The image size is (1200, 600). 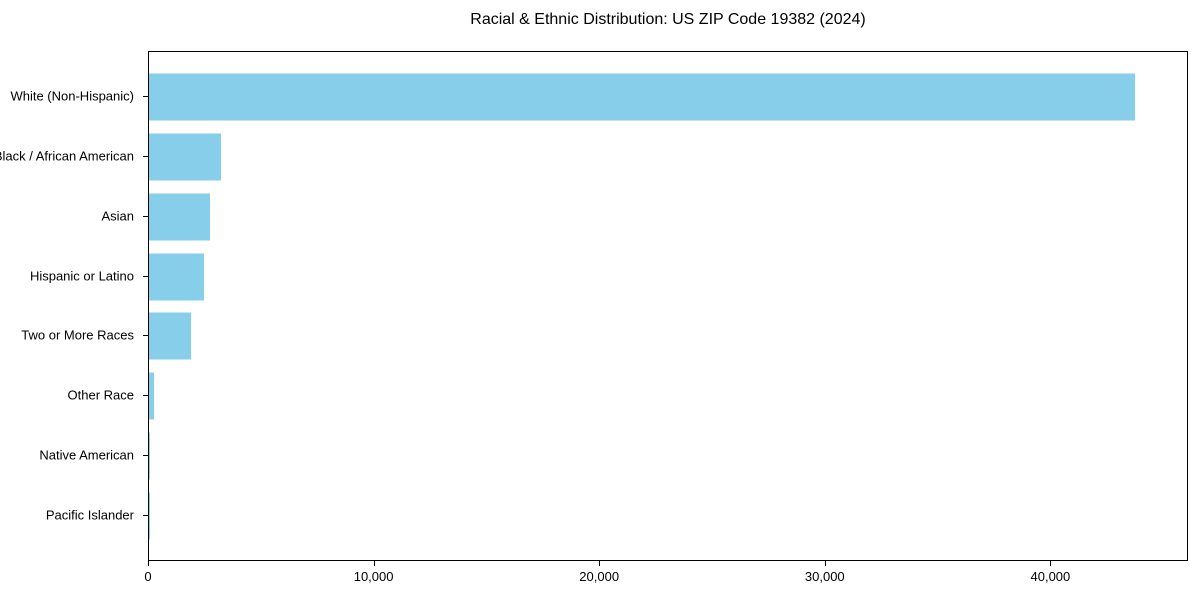 What do you see at coordinates (81, 276) in the screenshot?
I see `y-tick-label: Hispanic or Latino` at bounding box center [81, 276].